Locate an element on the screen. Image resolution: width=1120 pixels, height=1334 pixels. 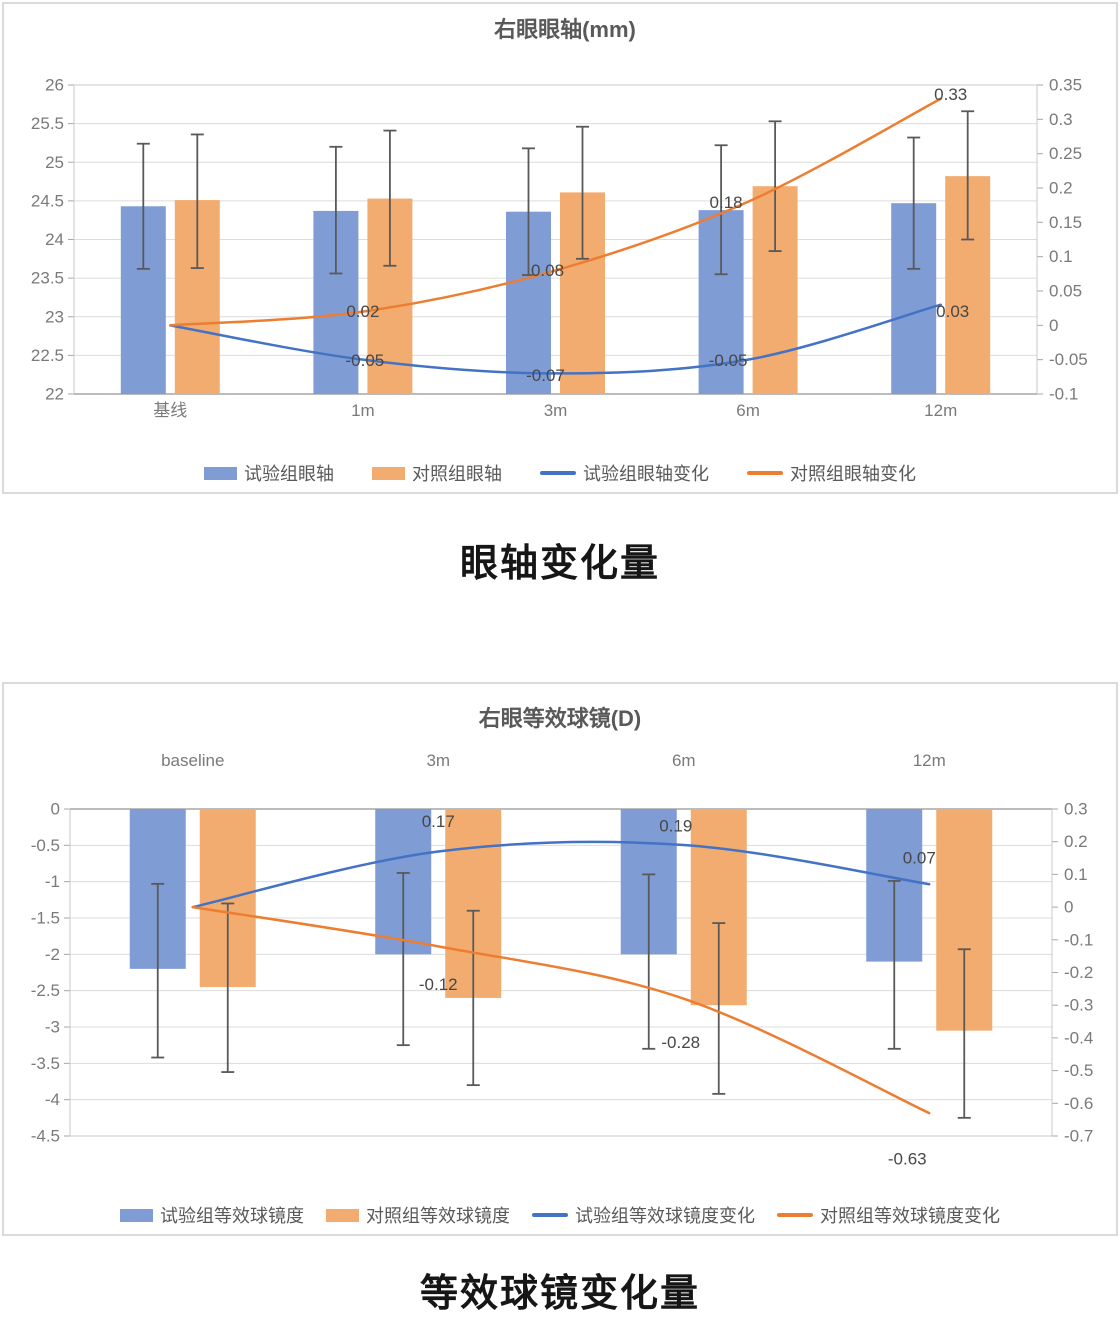
legend-item: 对照组眼轴变化 is located at coordinates (831, 473).